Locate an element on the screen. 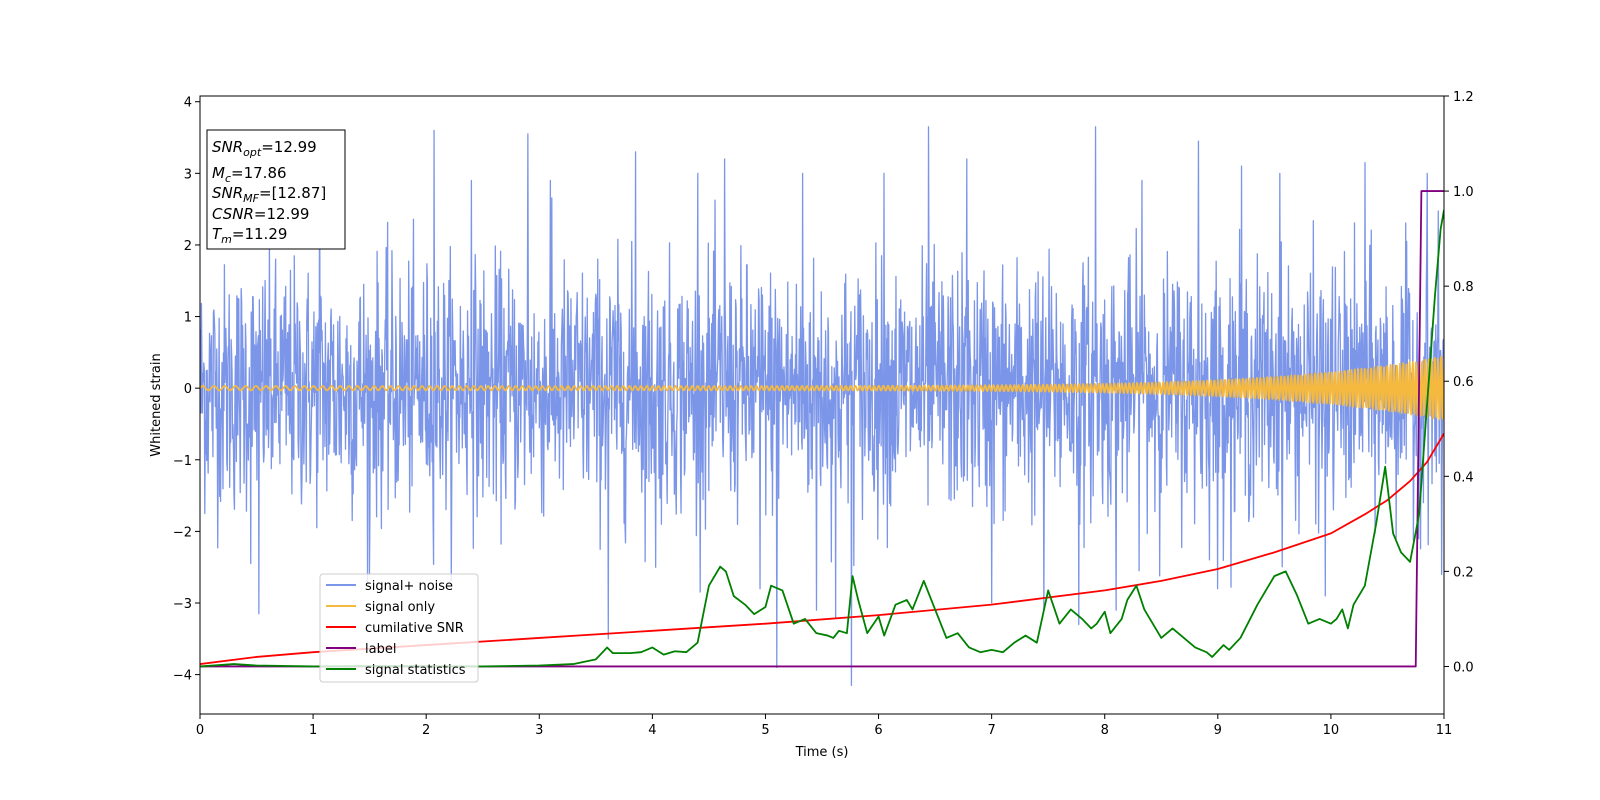  y-tick-label: 2 is located at coordinates (188, 246).